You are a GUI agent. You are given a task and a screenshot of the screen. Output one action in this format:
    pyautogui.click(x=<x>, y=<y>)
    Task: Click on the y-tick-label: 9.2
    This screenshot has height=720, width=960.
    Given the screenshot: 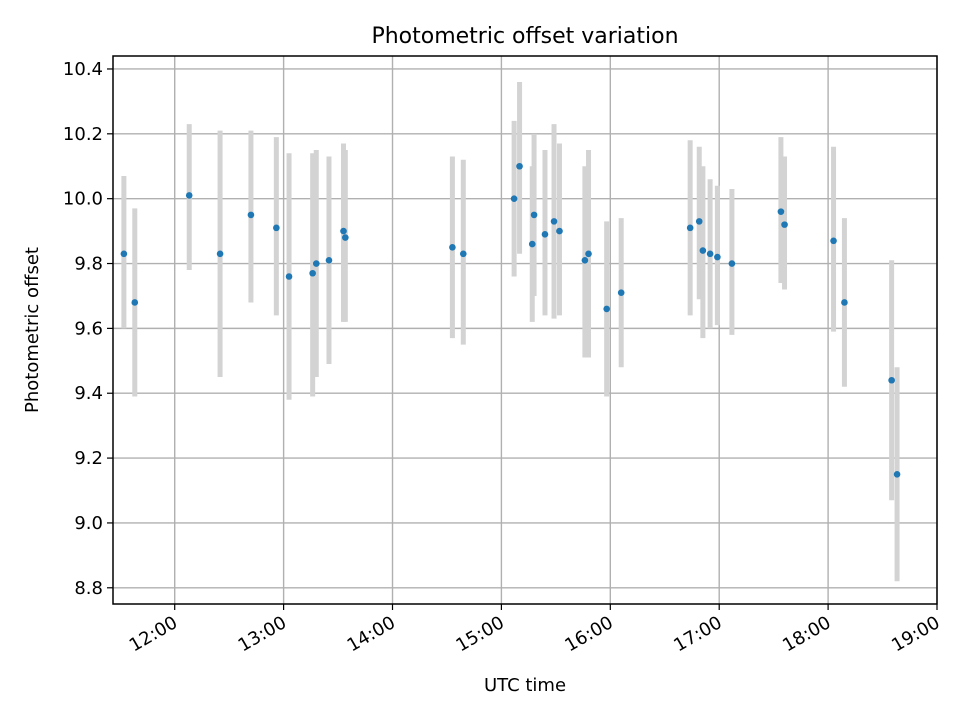 What is the action you would take?
    pyautogui.click(x=88, y=458)
    